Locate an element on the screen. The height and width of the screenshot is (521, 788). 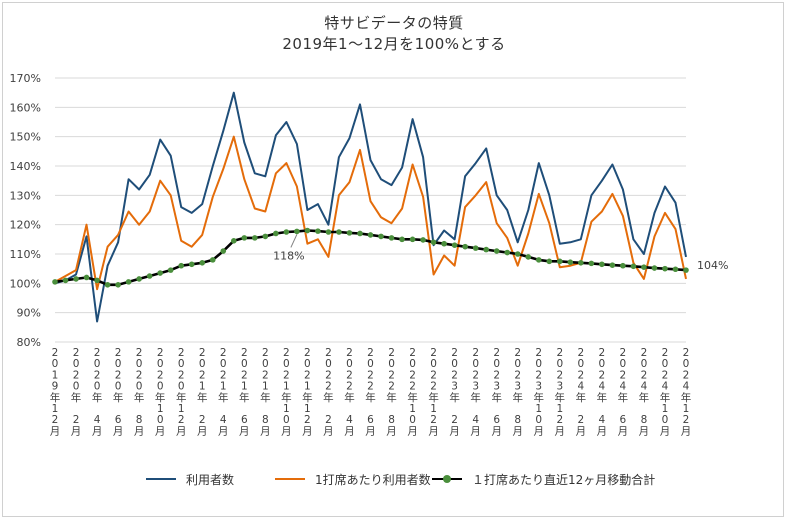
y-tick-label: 150% is located at coordinates (25, 137).